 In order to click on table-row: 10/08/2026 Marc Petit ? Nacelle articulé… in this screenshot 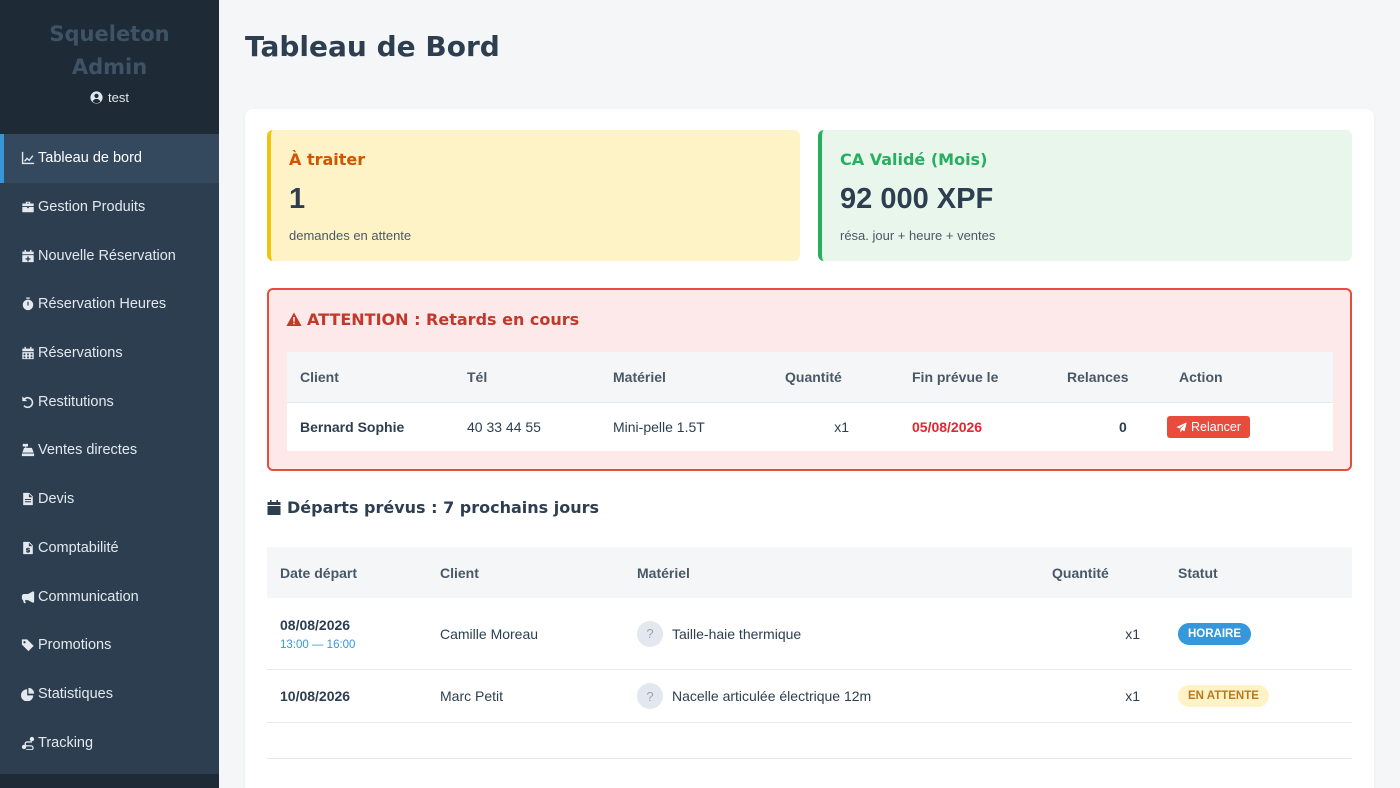, I will do `click(809, 696)`.